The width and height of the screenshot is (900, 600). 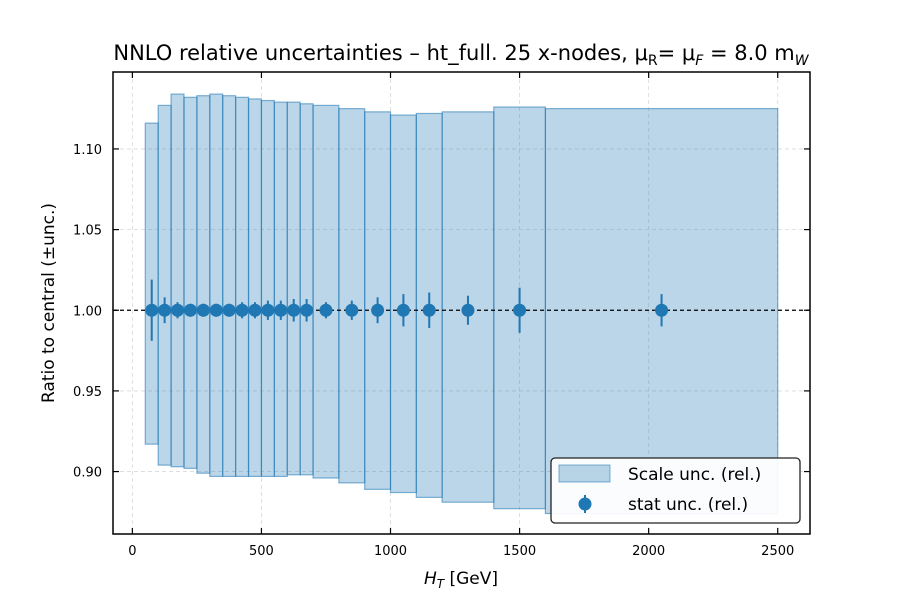 What do you see at coordinates (519, 551) in the screenshot?
I see `x-tick-label: 1500` at bounding box center [519, 551].